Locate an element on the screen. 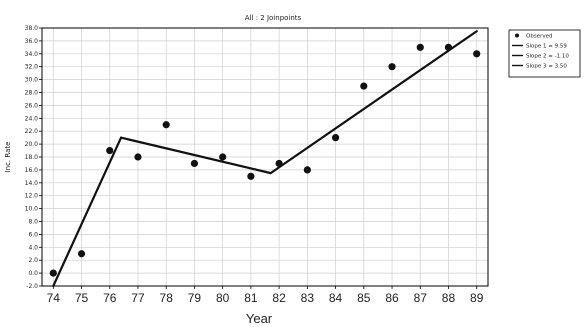 This screenshot has width=587, height=327. legend-box is located at coordinates (544, 53).